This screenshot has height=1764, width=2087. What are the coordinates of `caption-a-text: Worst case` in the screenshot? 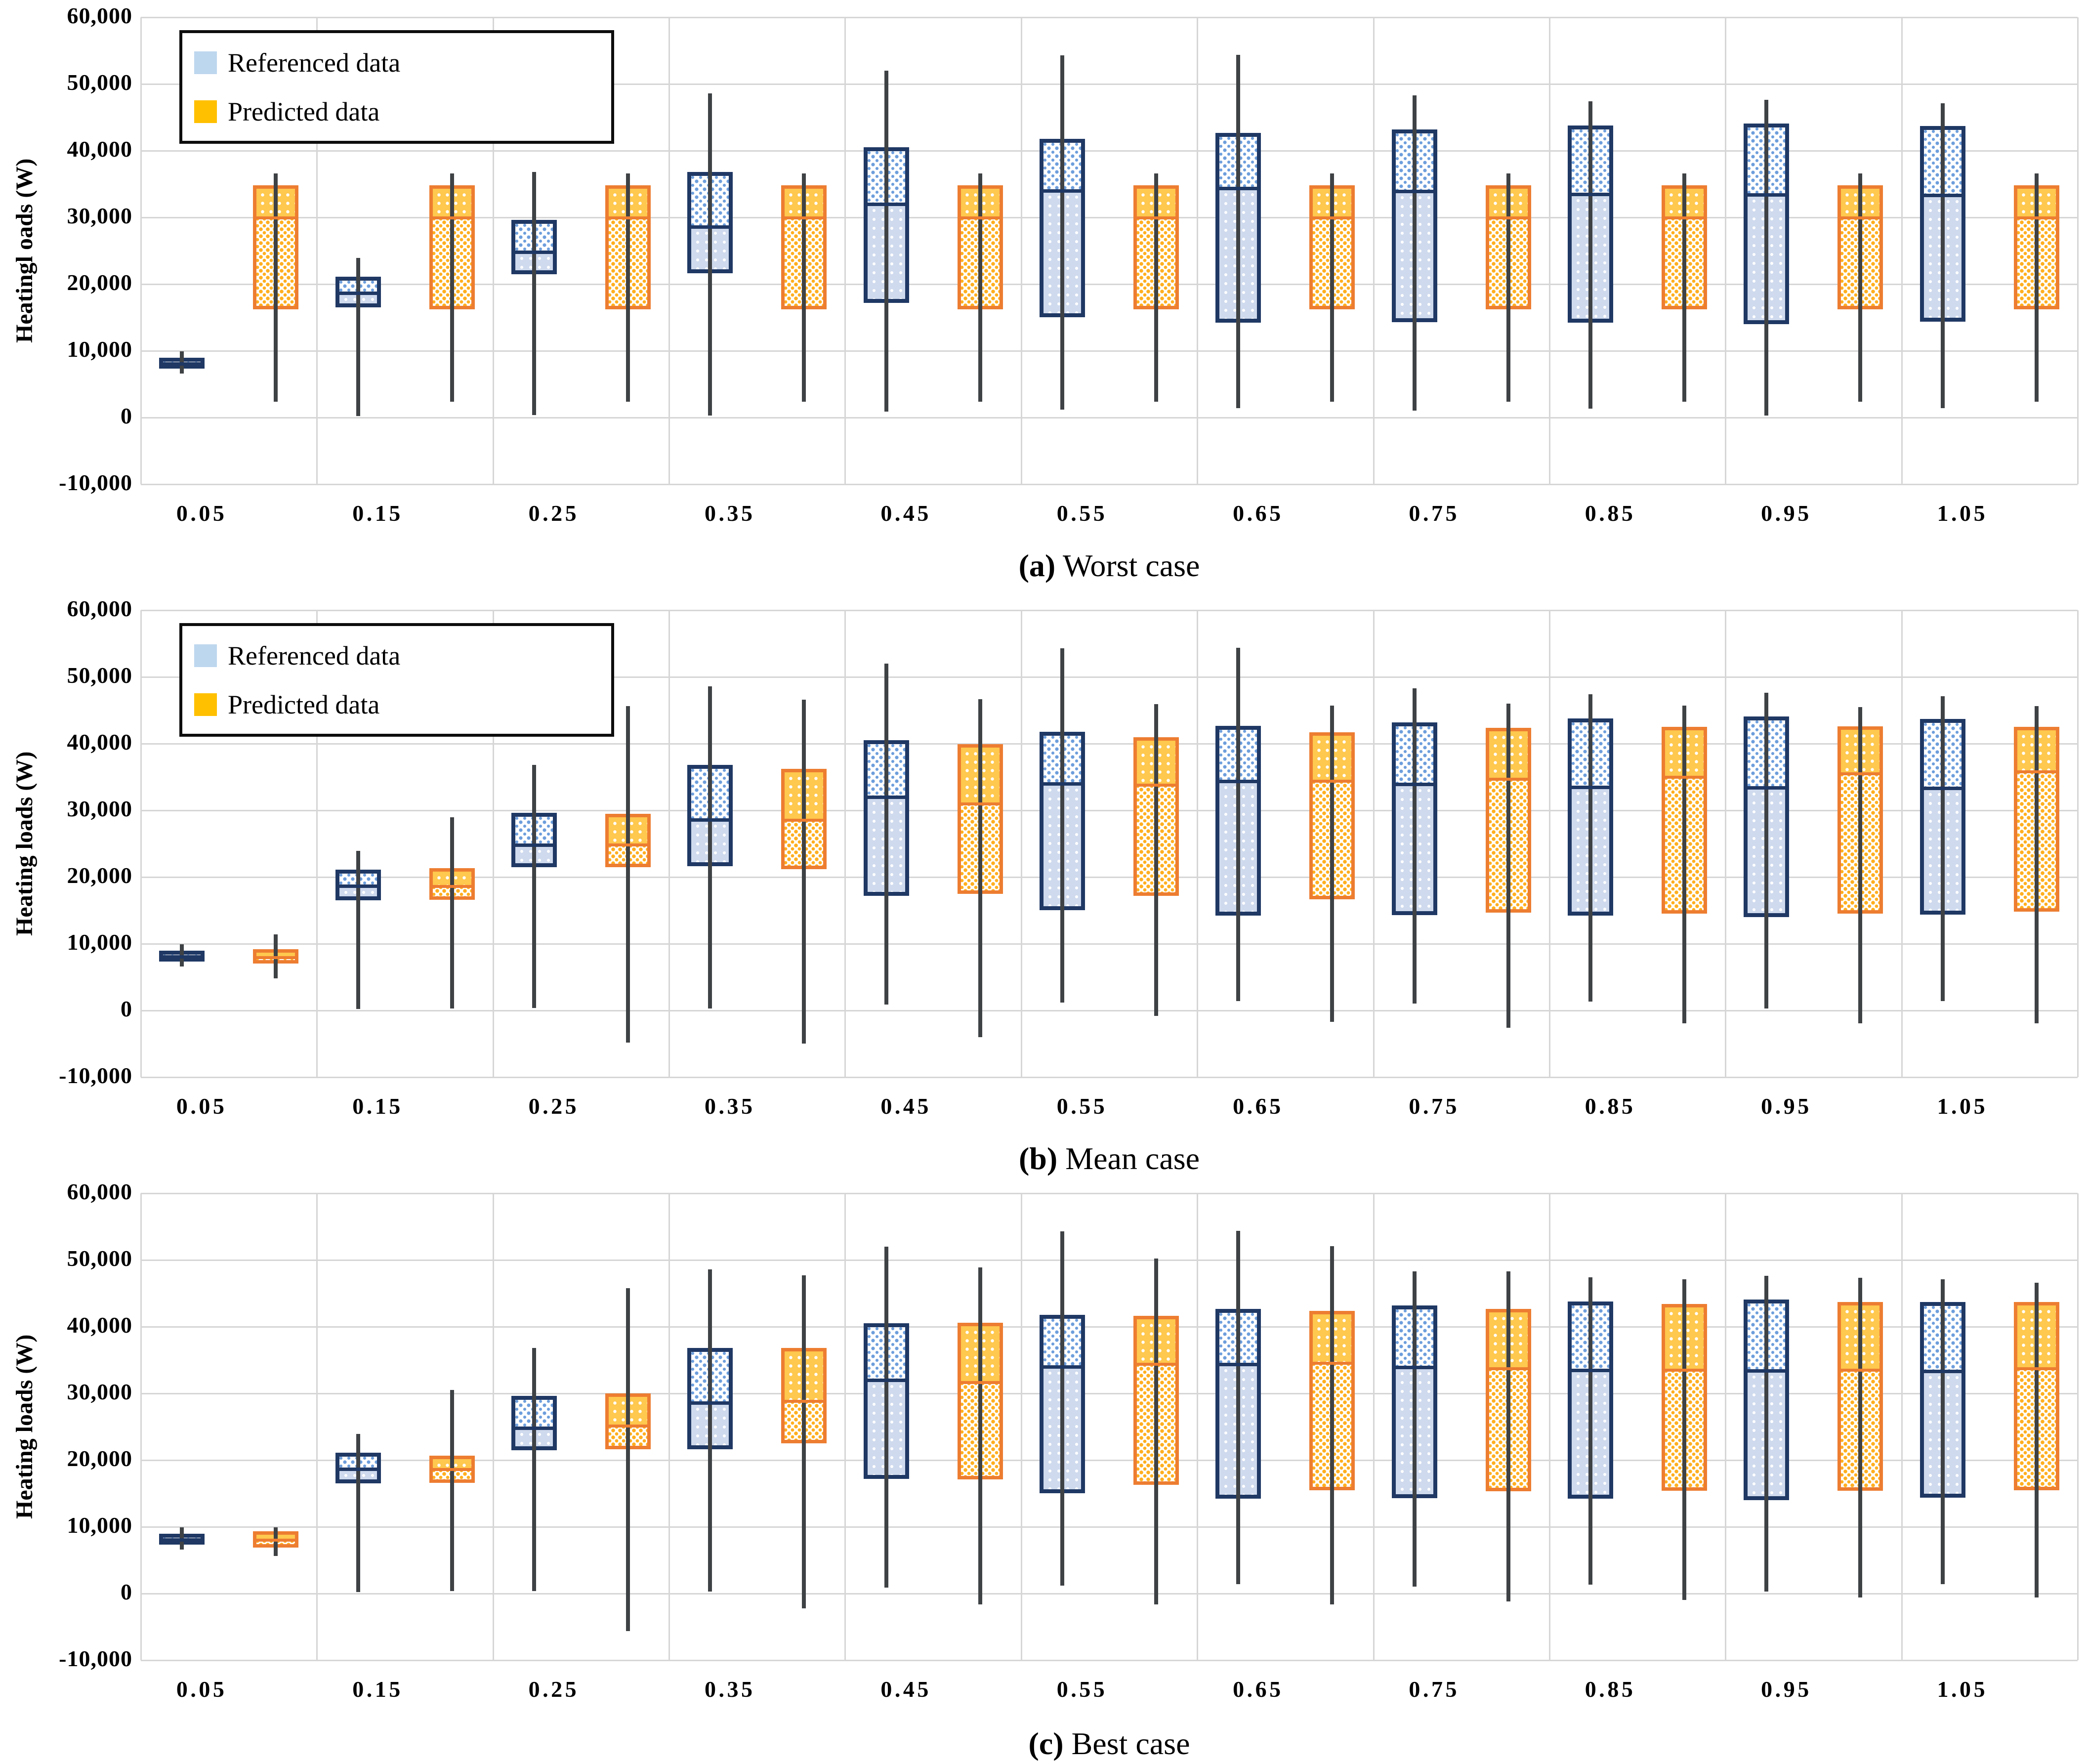 It's located at (1127, 565).